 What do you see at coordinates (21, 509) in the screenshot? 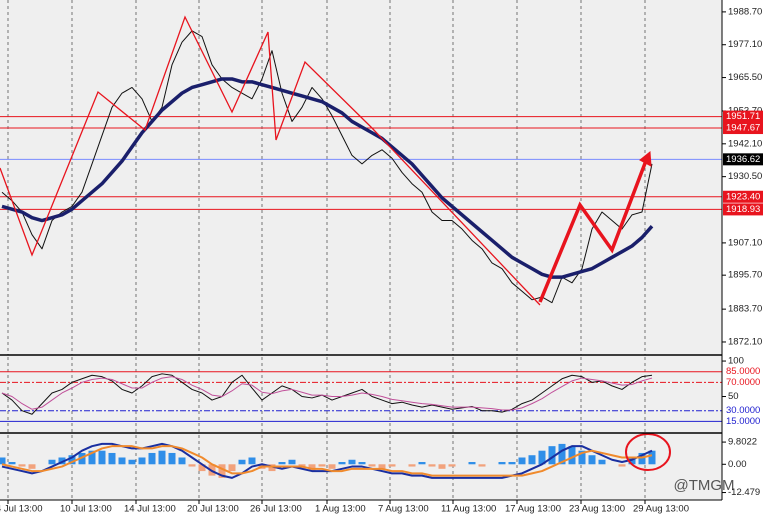
I see `x-tick-label: 4 Jul 13:00` at bounding box center [21, 509].